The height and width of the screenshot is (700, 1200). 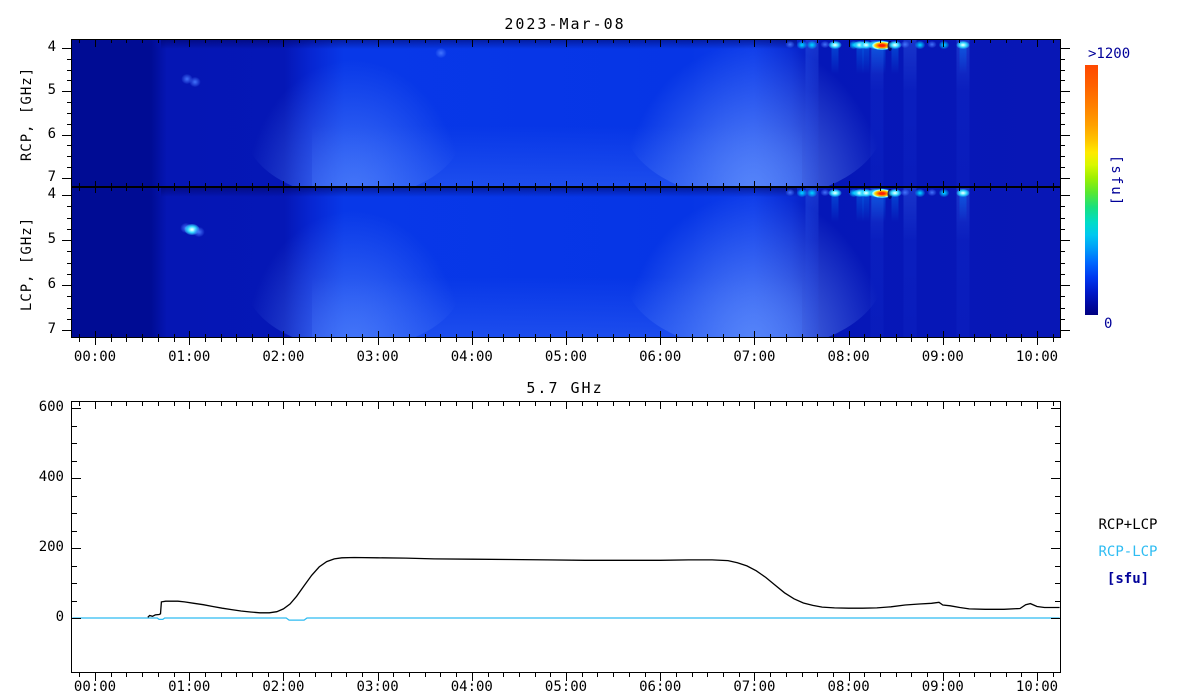 I want to click on sp-x-tick-label: 03:00, so click(x=377, y=357).